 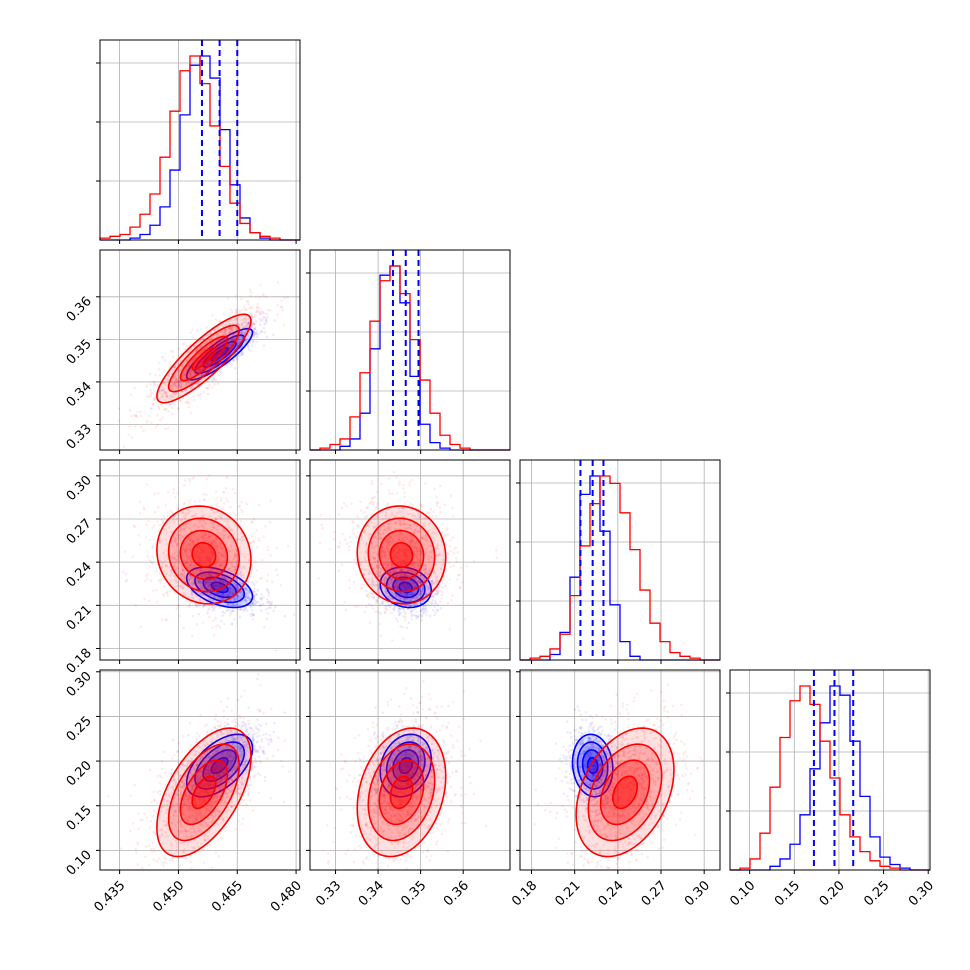 I want to click on y-tick-label: 0.33, so click(x=79, y=437).